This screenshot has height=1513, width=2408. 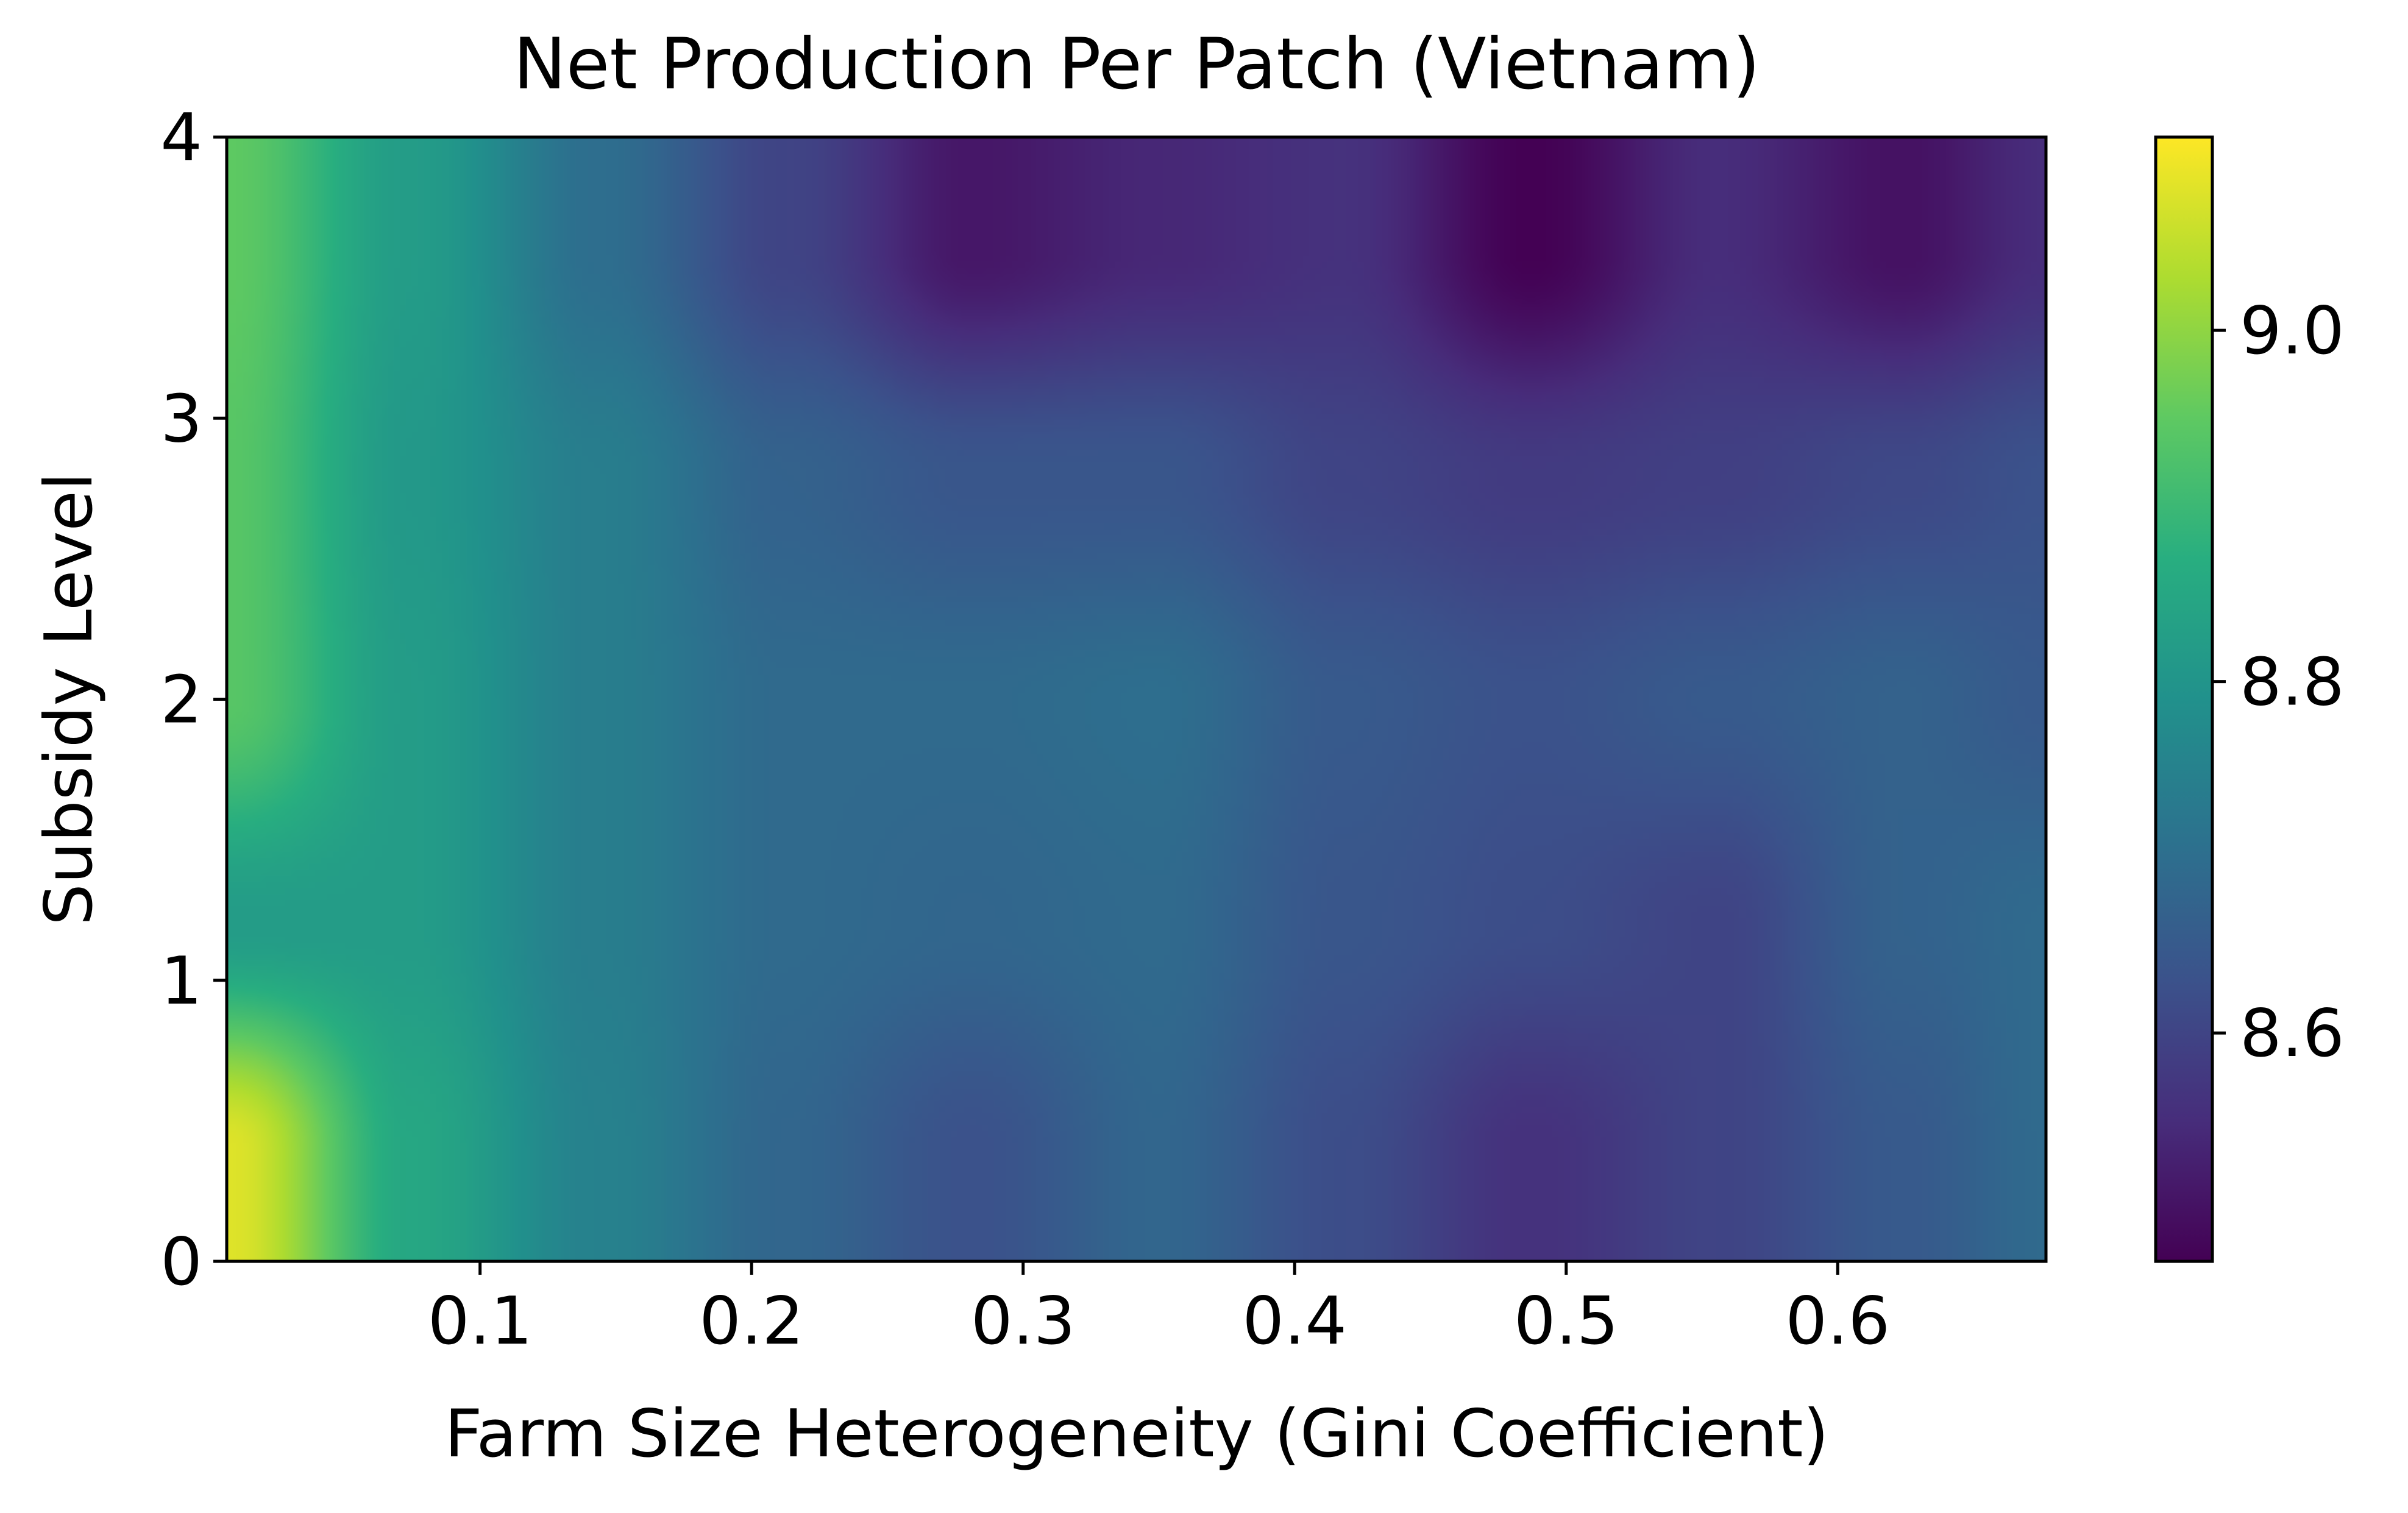 I want to click on colorbar-tick-label: 8.6, so click(x=2292, y=1034).